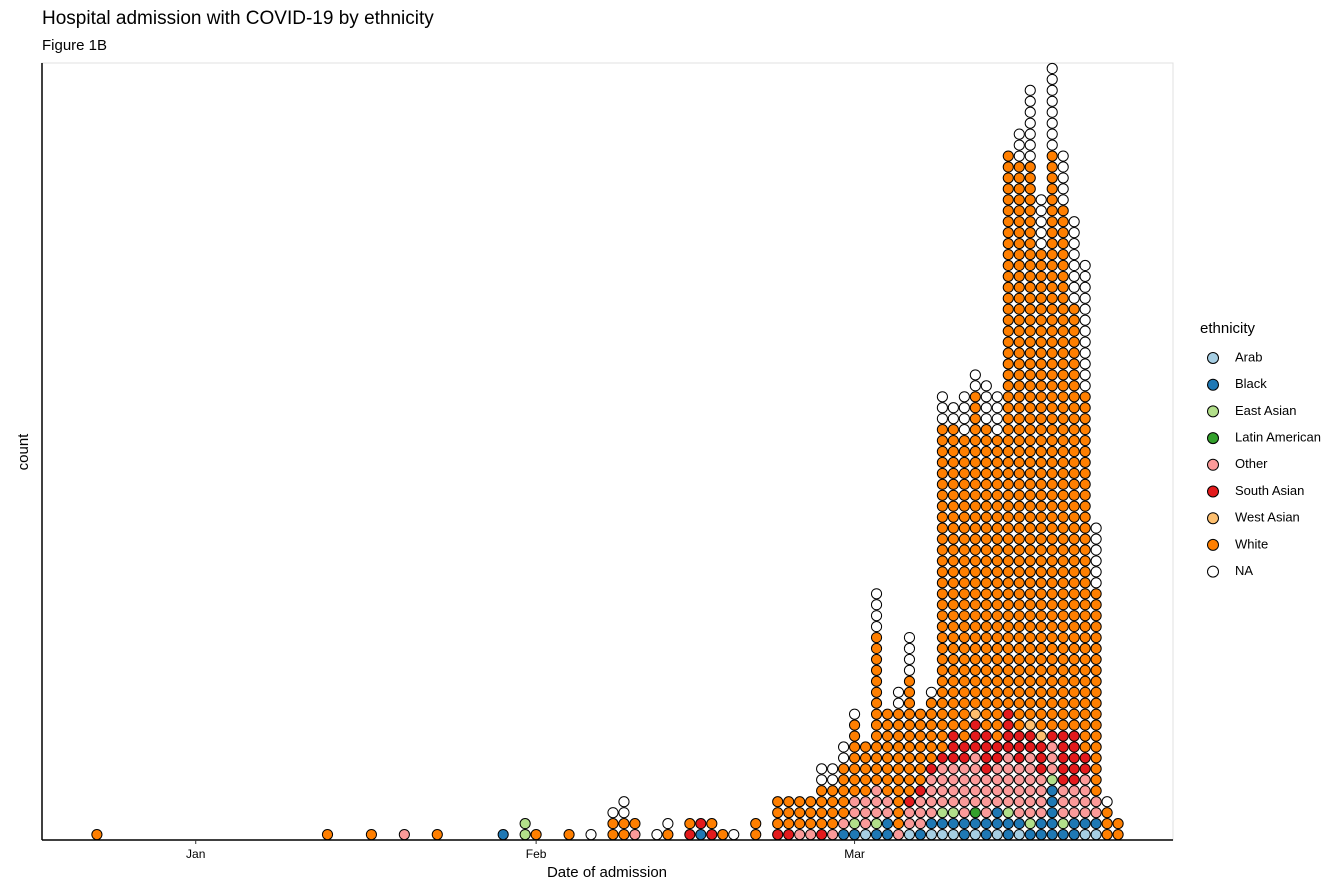 This screenshot has height=880, width=1339. What do you see at coordinates (1228, 328) in the screenshot?
I see `legend-title: ethnicity` at bounding box center [1228, 328].